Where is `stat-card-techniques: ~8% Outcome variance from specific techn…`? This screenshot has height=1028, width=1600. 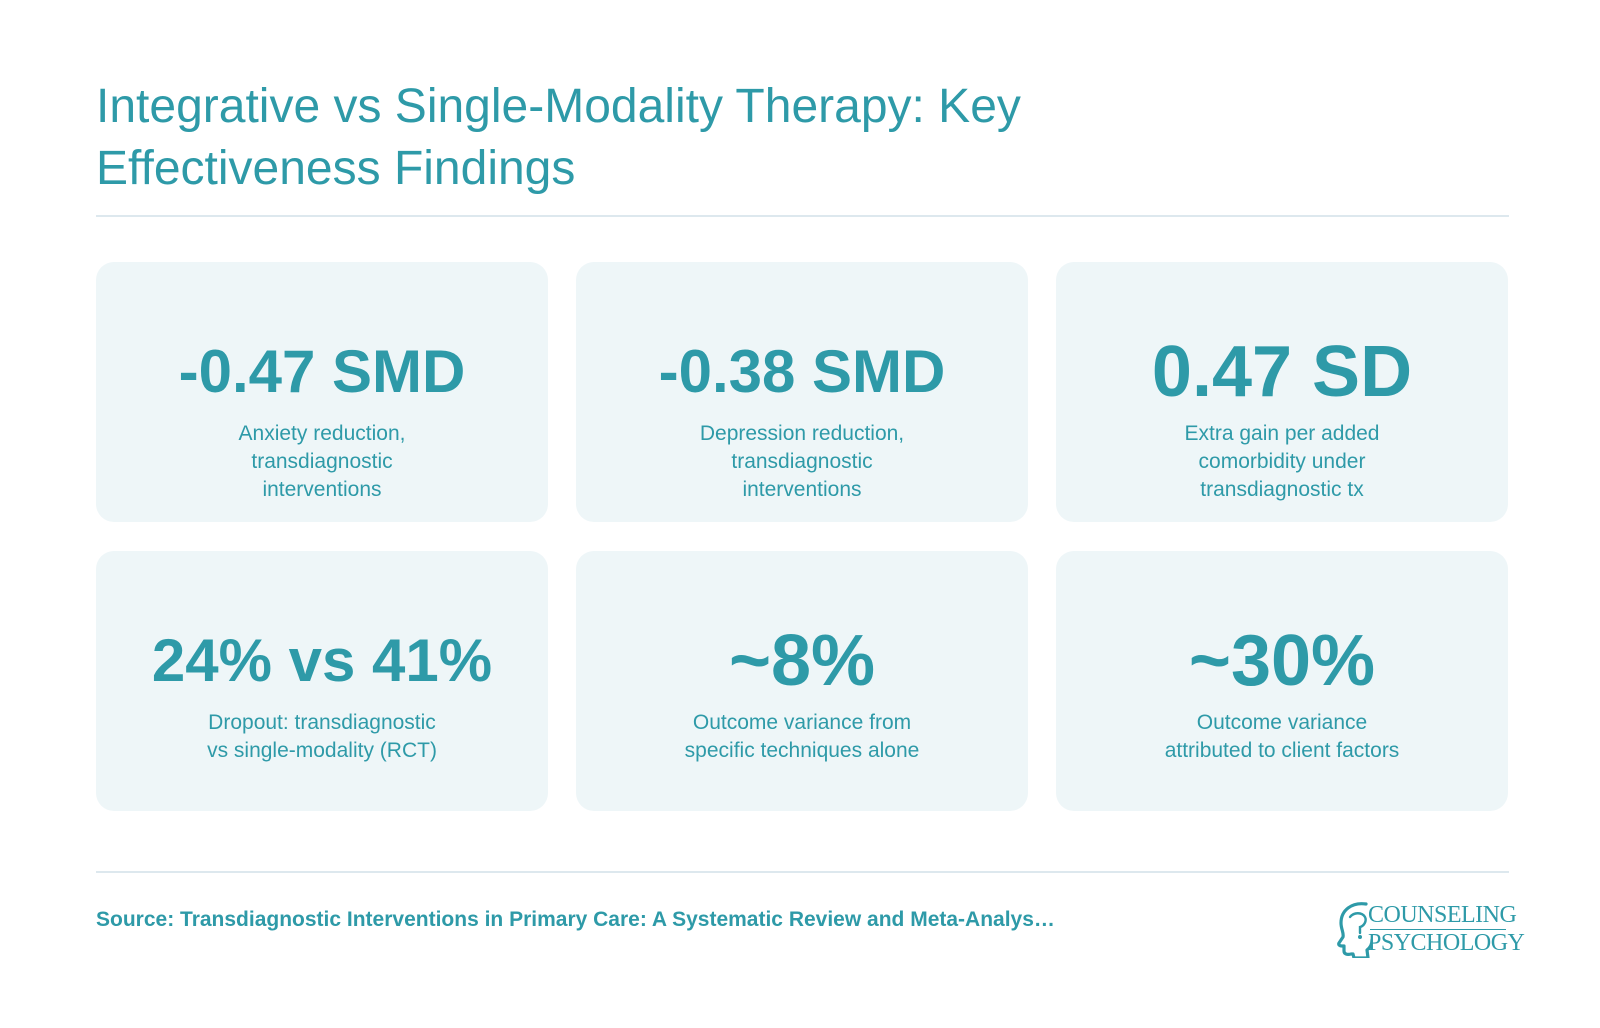
stat-card-techniques: ~8% Outcome variance from specific techn… is located at coordinates (802, 681).